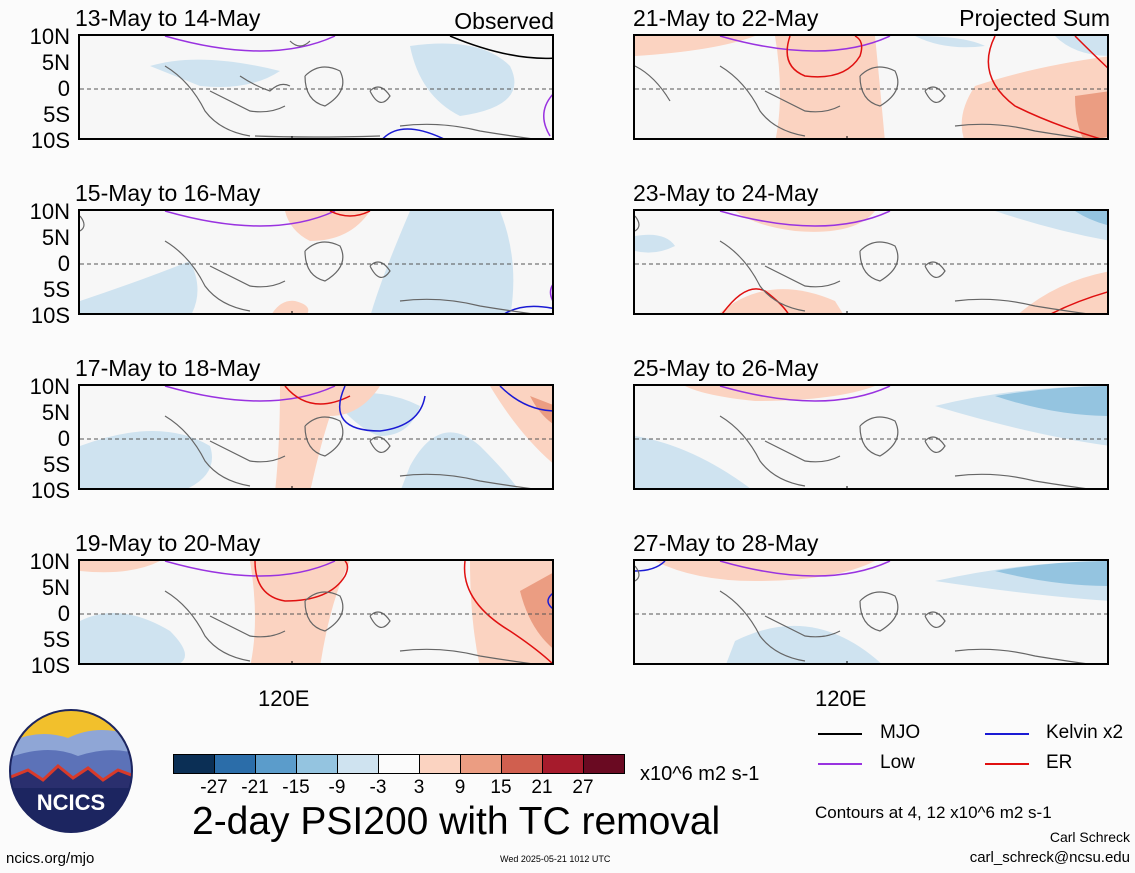 This screenshot has height=873, width=1135. I want to click on colorbar-tick: 3, so click(419, 787).